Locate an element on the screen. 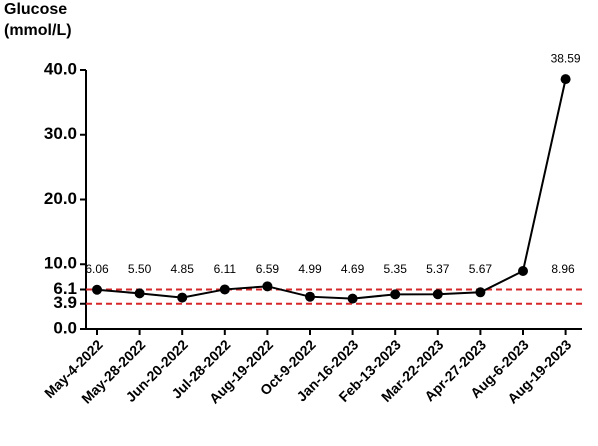 The height and width of the screenshot is (446, 598). value-label: 6.06 is located at coordinates (97, 269).